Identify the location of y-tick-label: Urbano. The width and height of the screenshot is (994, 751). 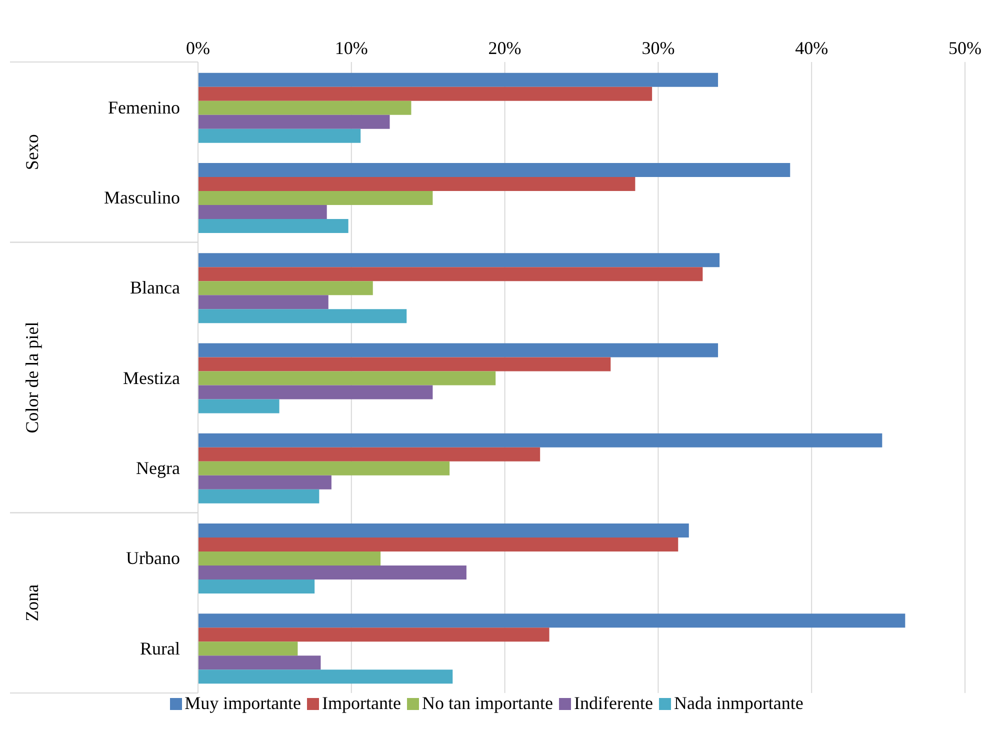
(153, 558).